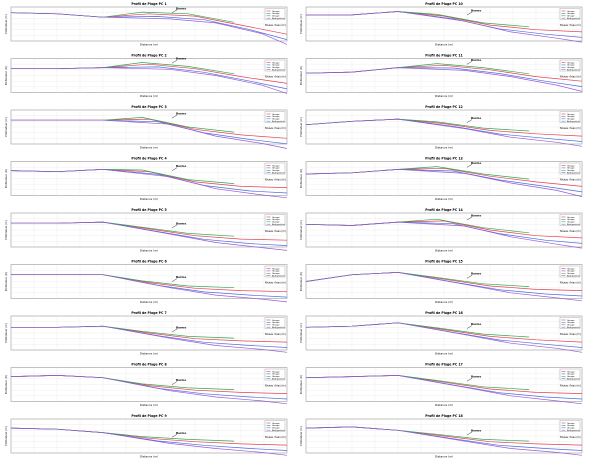 The width and height of the screenshot is (589, 465). Describe the element at coordinates (149, 416) in the screenshot. I see `chart-title: Profil de Plage PC 9` at that location.